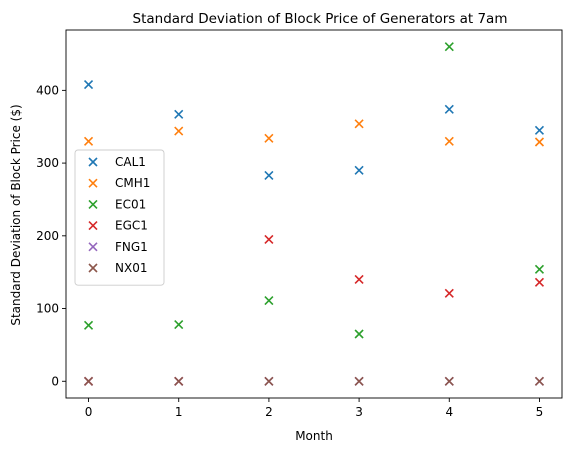 This screenshot has width=571, height=453. What do you see at coordinates (93, 183) in the screenshot?
I see `legend-marker-cmh1` at bounding box center [93, 183].